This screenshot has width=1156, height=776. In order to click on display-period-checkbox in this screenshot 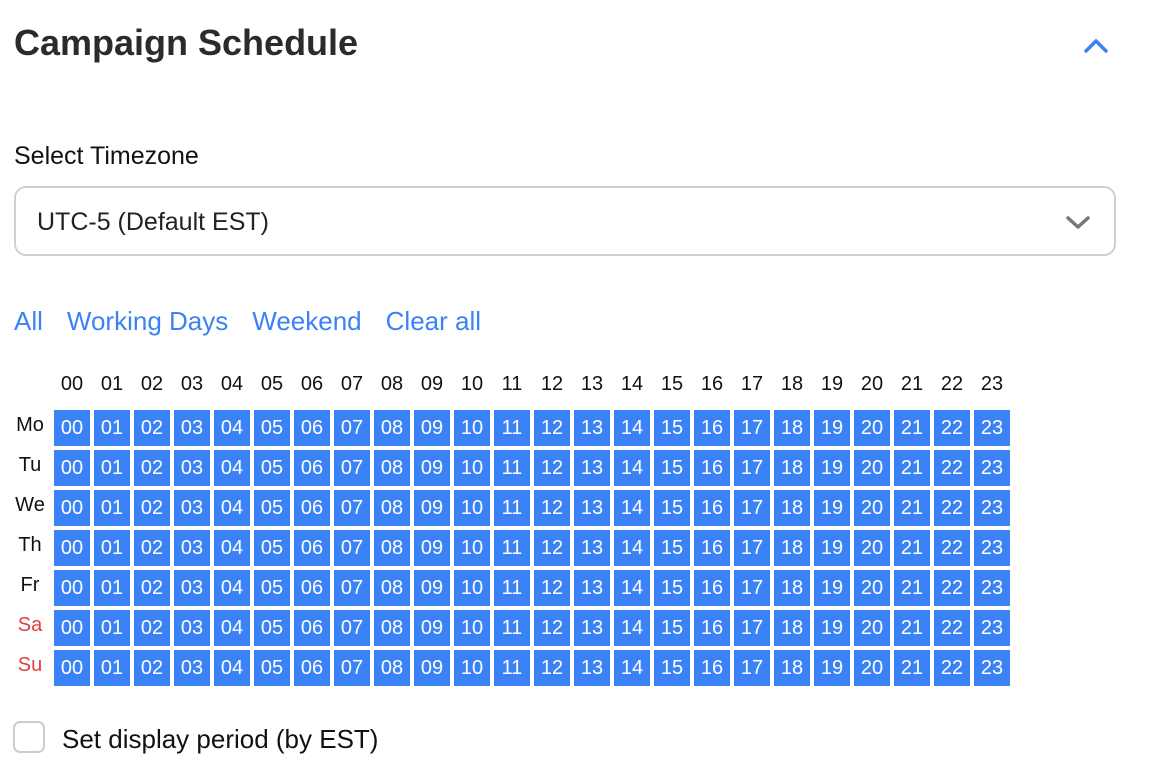, I will do `click(29, 737)`.